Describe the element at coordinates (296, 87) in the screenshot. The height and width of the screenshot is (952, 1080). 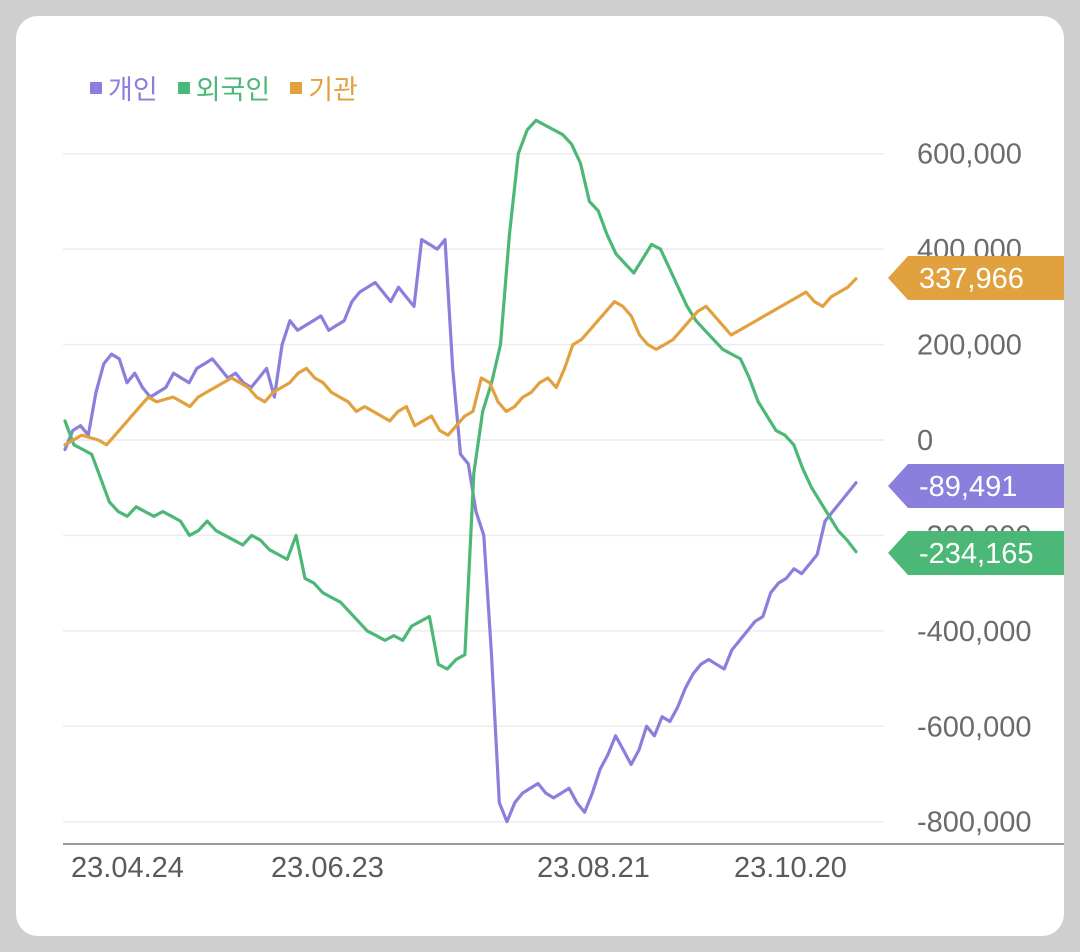
I see `legend-swatch-institution` at that location.